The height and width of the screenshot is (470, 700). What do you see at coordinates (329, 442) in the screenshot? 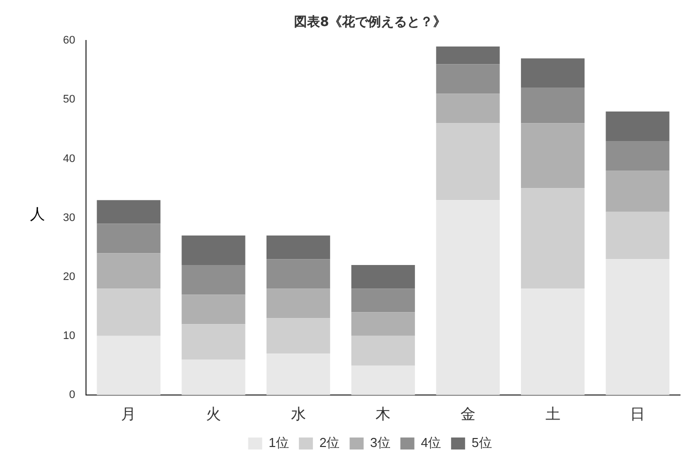
I see `legend-label: 2位` at bounding box center [329, 442].